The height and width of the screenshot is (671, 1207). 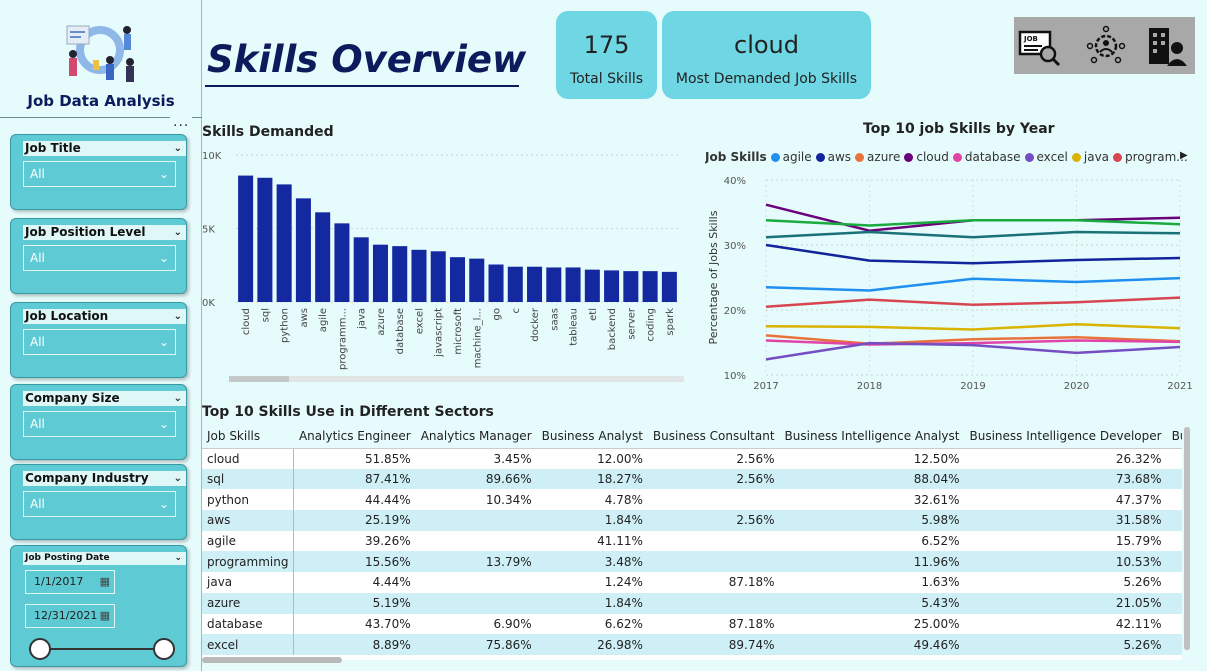 What do you see at coordinates (592, 436) in the screenshot?
I see `column-header: Business Analyst` at bounding box center [592, 436].